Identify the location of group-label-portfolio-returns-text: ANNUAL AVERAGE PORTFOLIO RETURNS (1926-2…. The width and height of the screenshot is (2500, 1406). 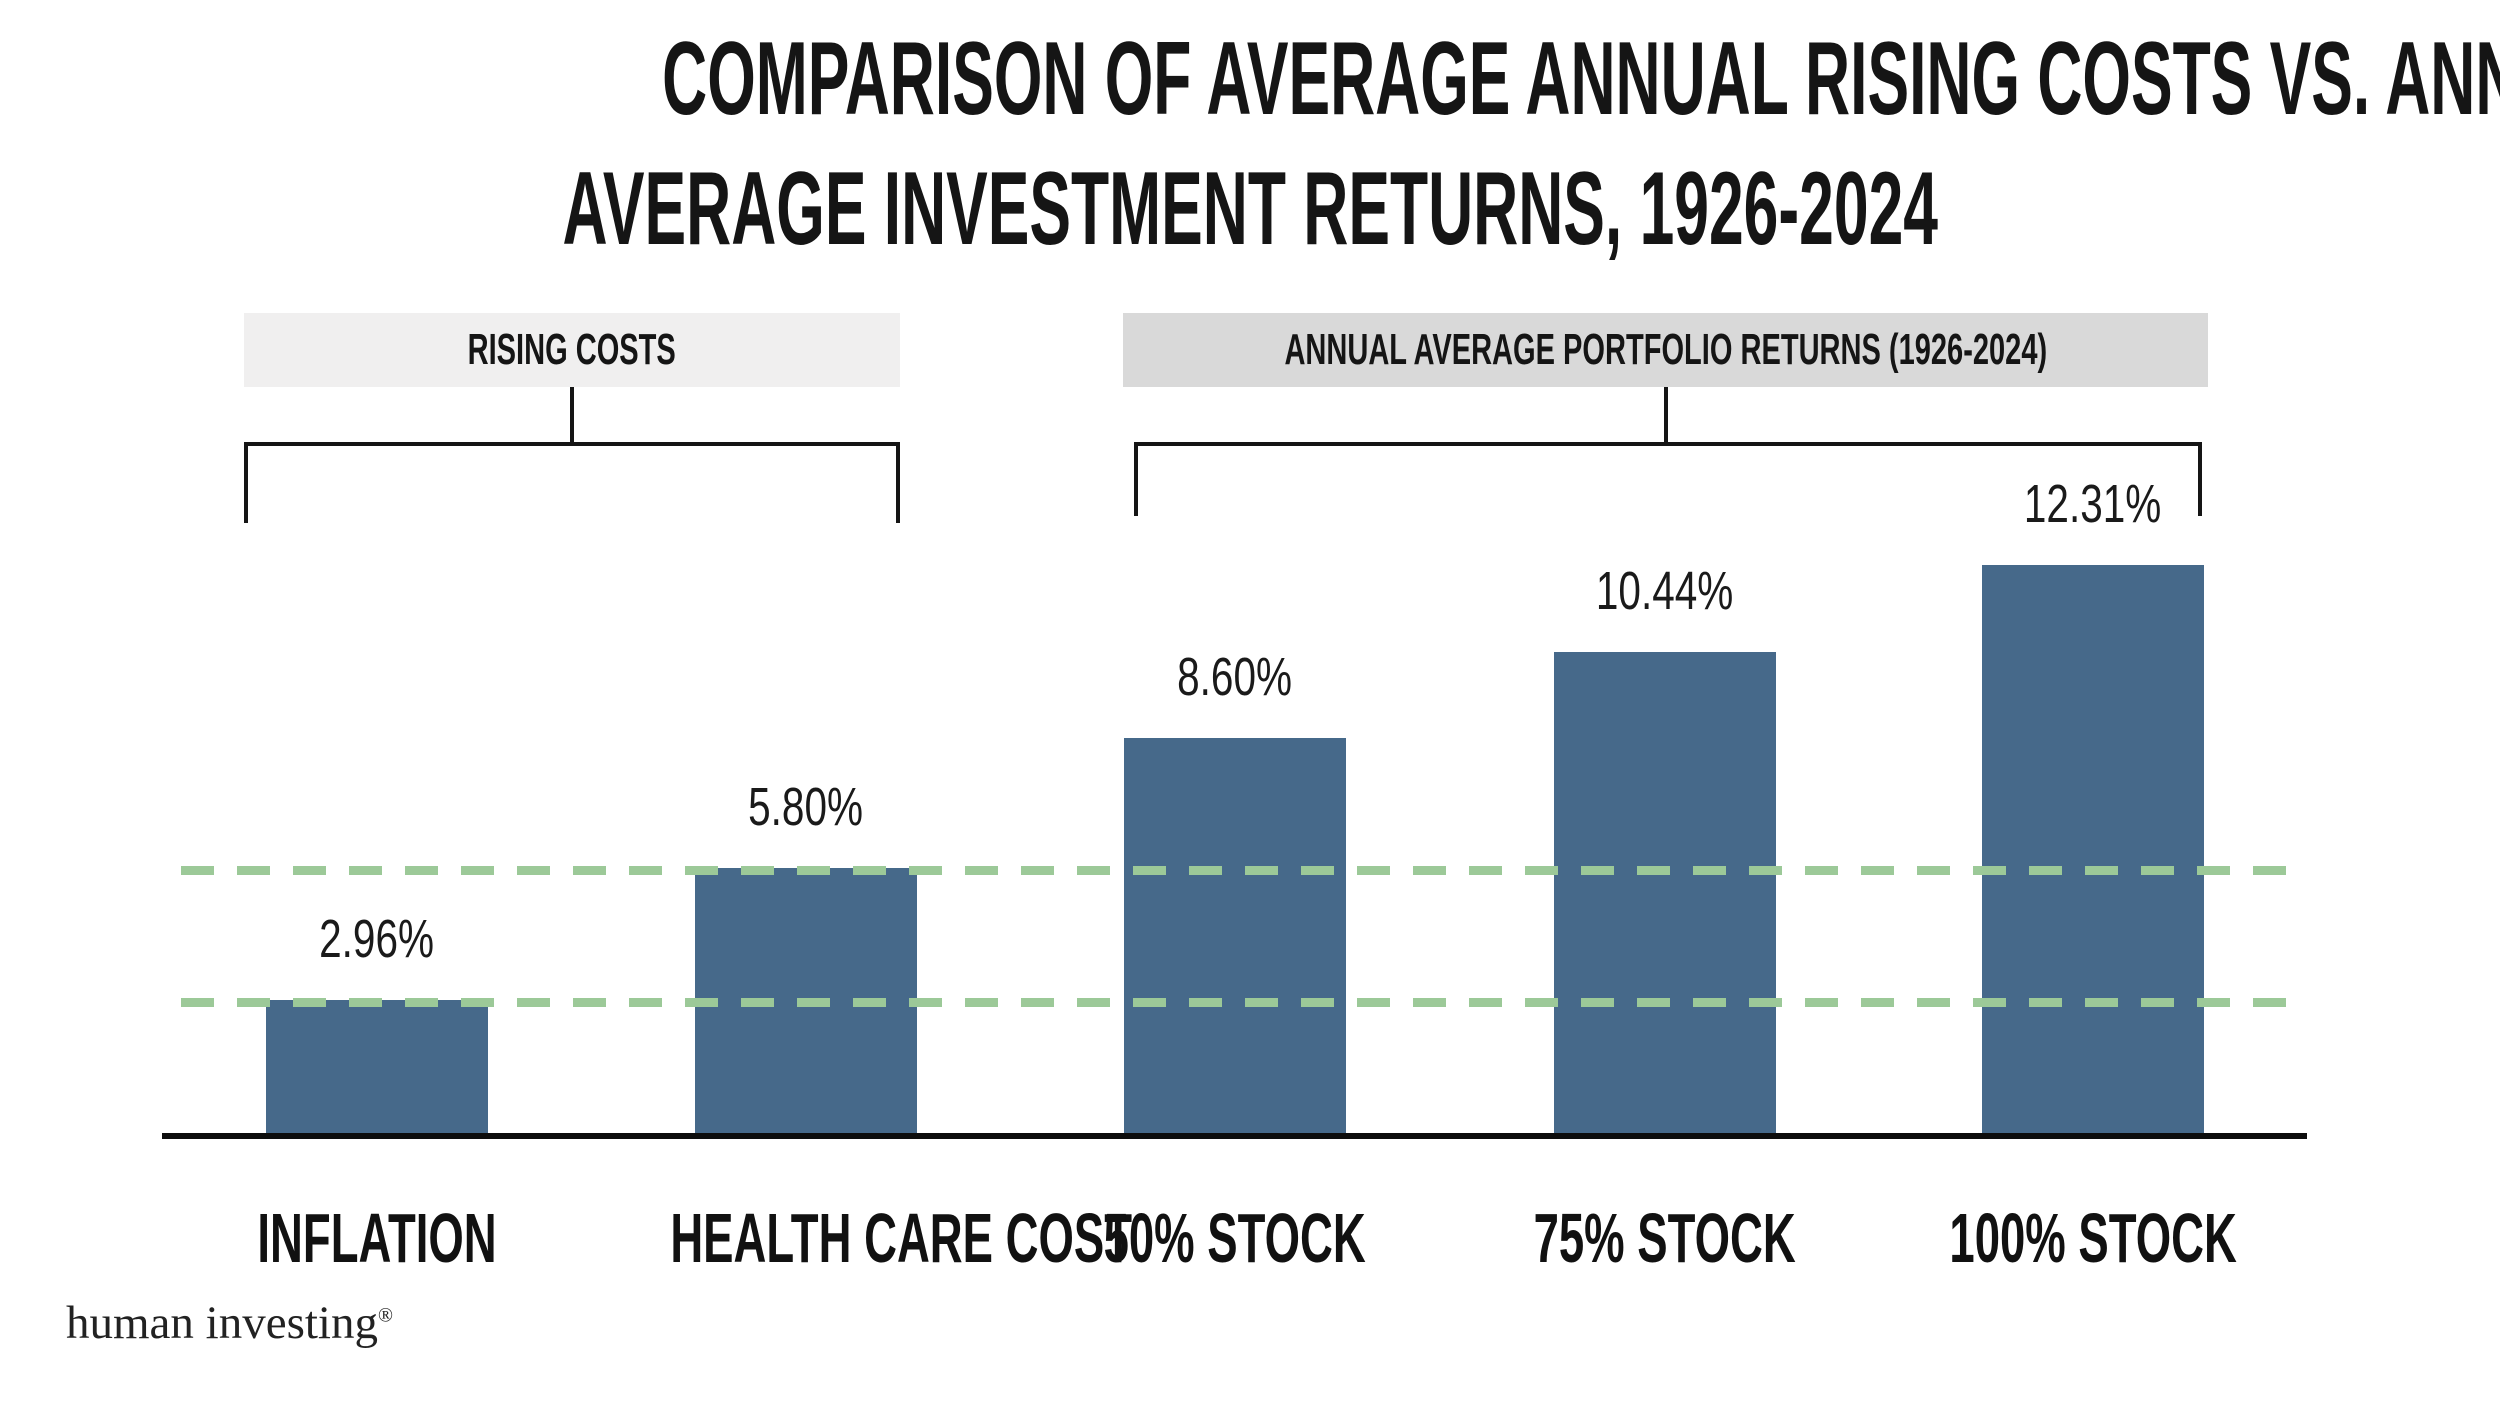
(1665, 349).